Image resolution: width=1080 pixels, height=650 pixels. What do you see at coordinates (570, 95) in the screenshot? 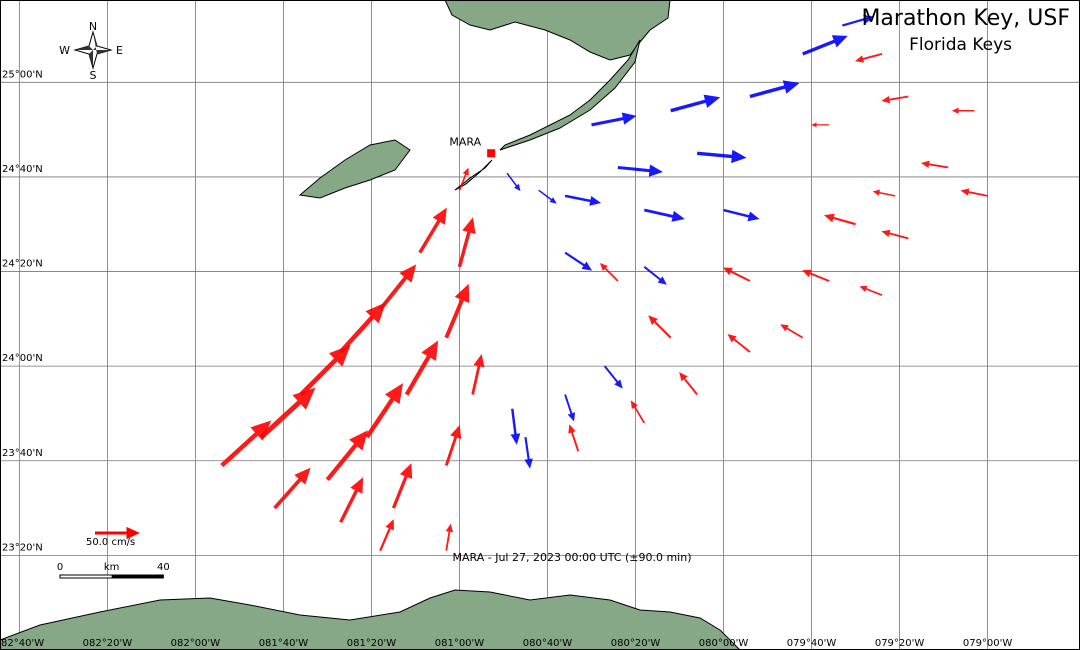
I see `upper-keys` at bounding box center [570, 95].